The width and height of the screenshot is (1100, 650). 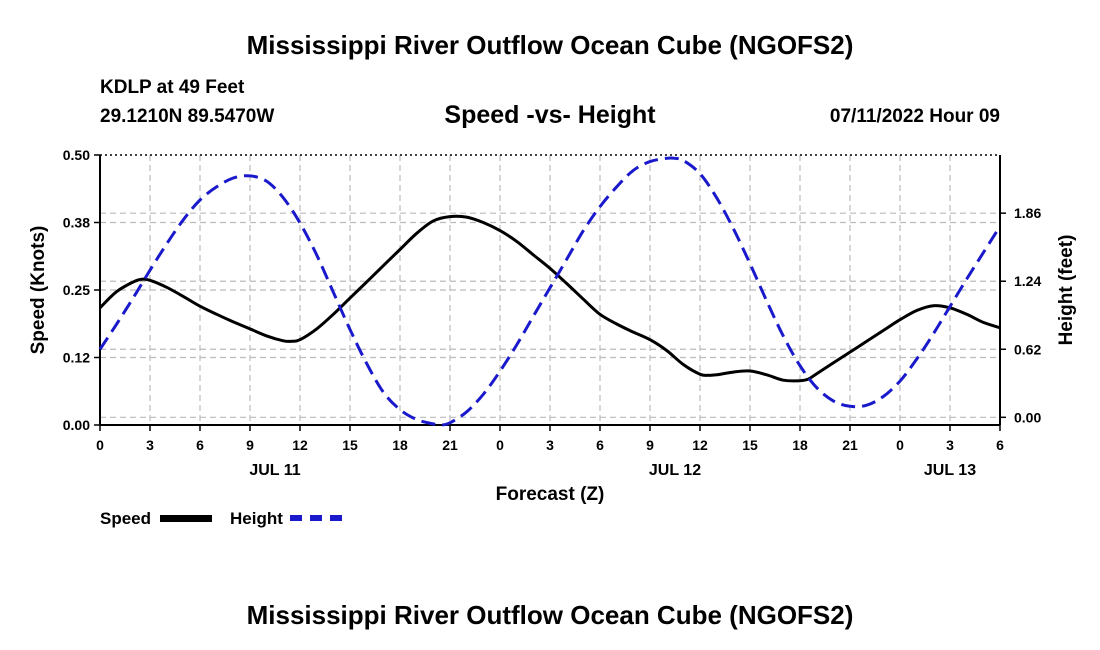 What do you see at coordinates (76, 223) in the screenshot?
I see `y-tick-label: 0.38` at bounding box center [76, 223].